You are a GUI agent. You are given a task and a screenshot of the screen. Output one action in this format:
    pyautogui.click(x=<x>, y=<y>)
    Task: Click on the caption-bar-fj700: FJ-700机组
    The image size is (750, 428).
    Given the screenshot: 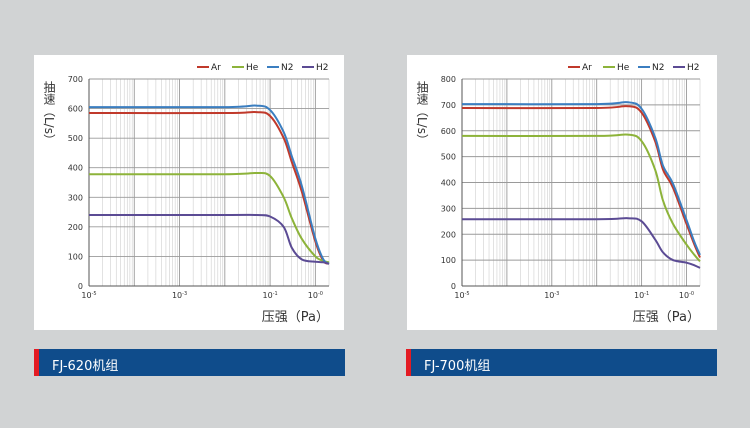 What is the action you would take?
    pyautogui.click(x=561, y=362)
    